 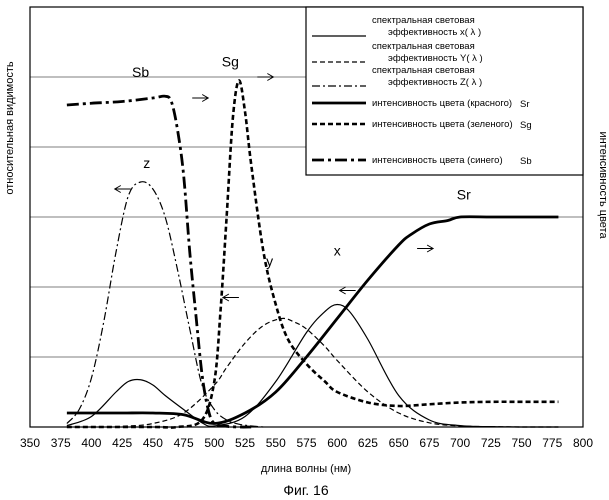 I want to click on legend-symbol-3: Sr, so click(x=525, y=104).